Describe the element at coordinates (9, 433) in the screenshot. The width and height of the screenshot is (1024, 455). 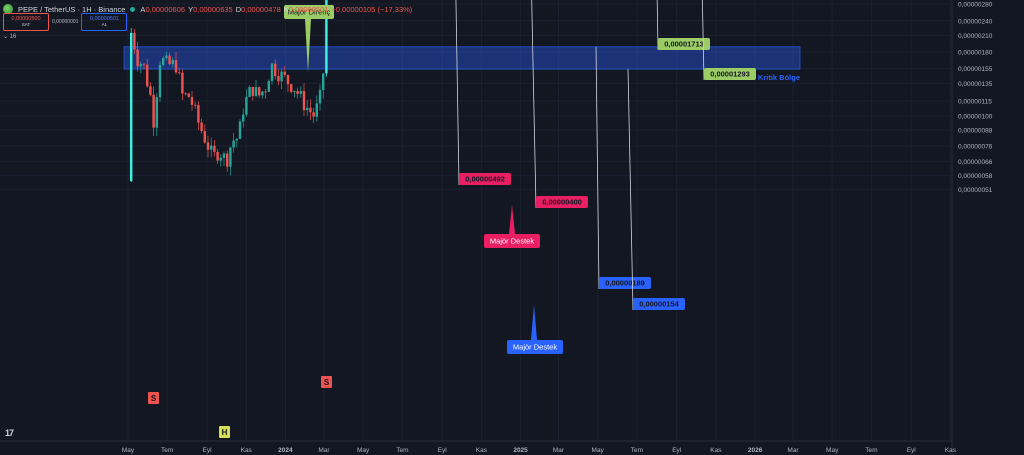
I see `tradingview-logo-icon: 17` at that location.